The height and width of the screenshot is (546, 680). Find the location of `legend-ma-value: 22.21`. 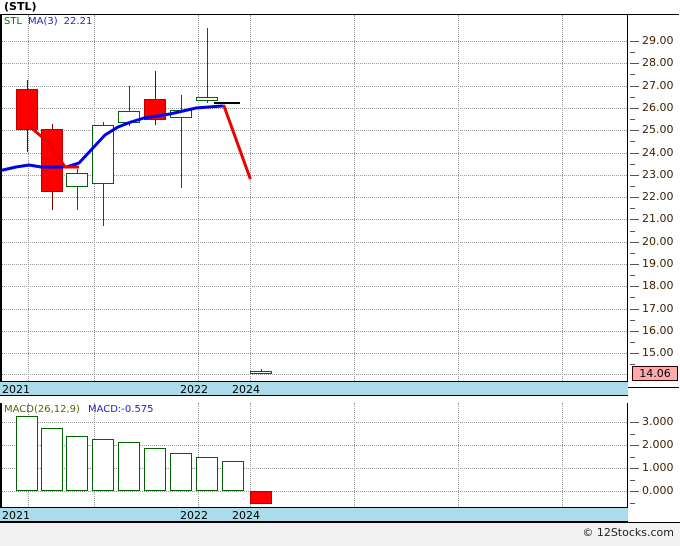

legend-ma-value: 22.21 is located at coordinates (78, 21).